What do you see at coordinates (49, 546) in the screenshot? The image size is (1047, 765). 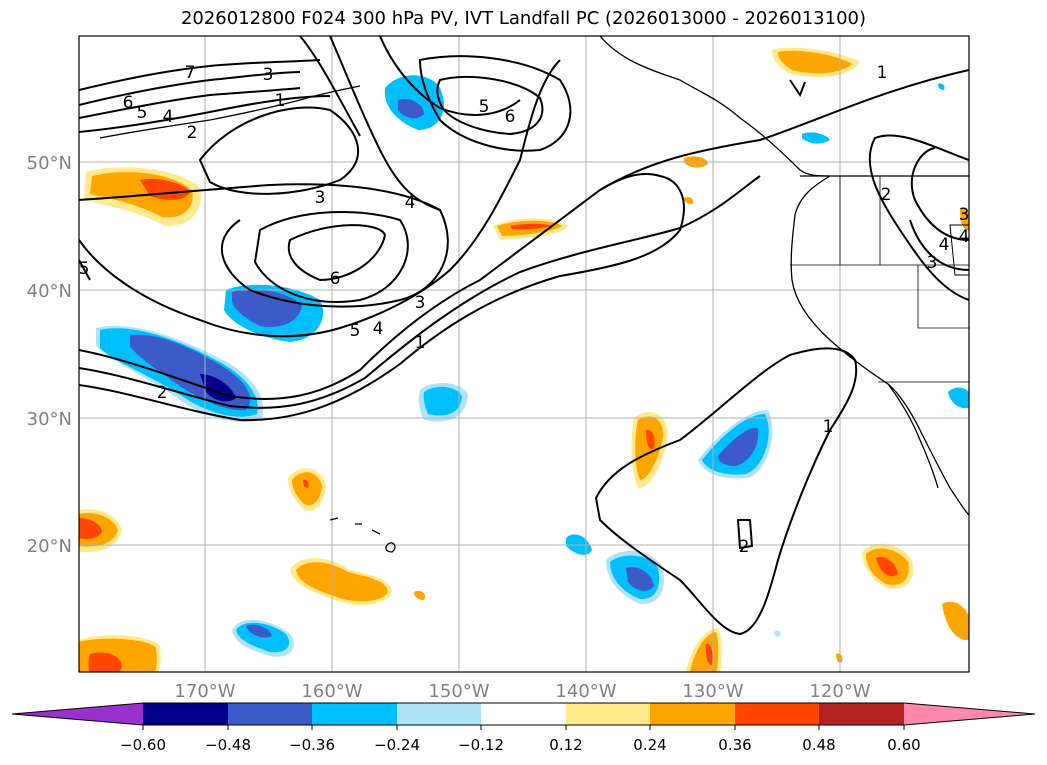 I see `lat-label: 20°N` at bounding box center [49, 546].